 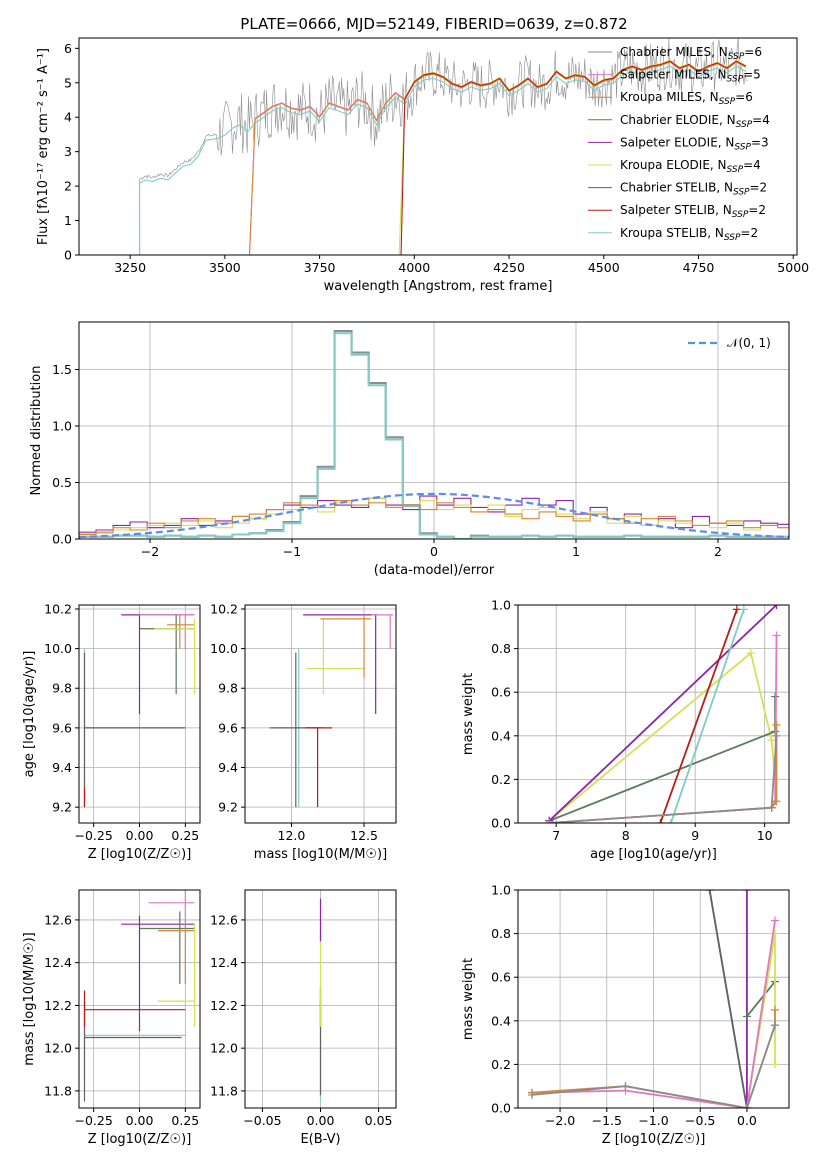 I want to click on panel-age-vs-Z, so click(x=138, y=715).